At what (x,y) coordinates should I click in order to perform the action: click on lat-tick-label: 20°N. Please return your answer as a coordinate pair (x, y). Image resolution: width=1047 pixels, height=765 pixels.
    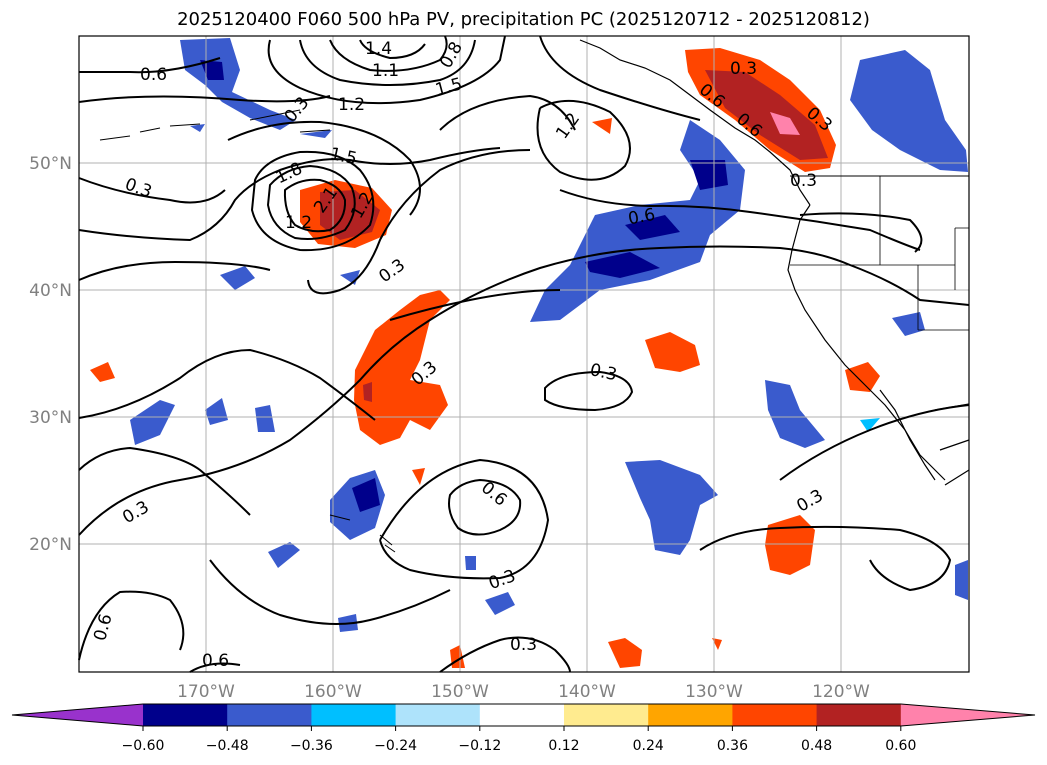
    Looking at the image, I should click on (50, 545).